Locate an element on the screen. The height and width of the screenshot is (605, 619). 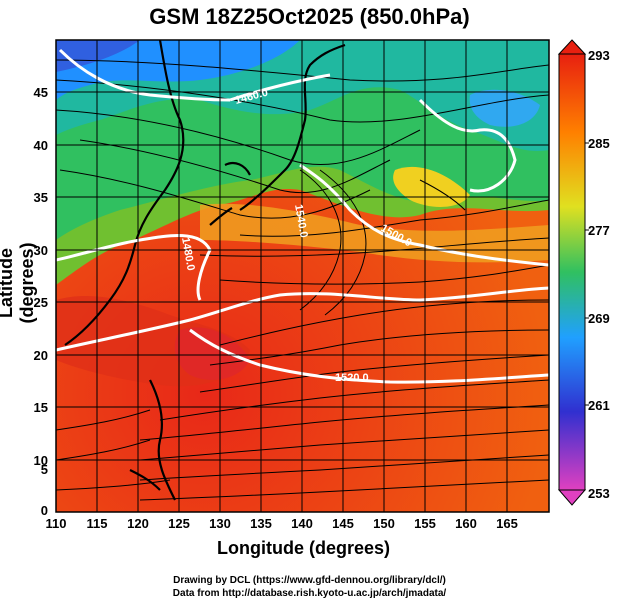
y-tick-10: 10 is located at coordinates (40, 460).